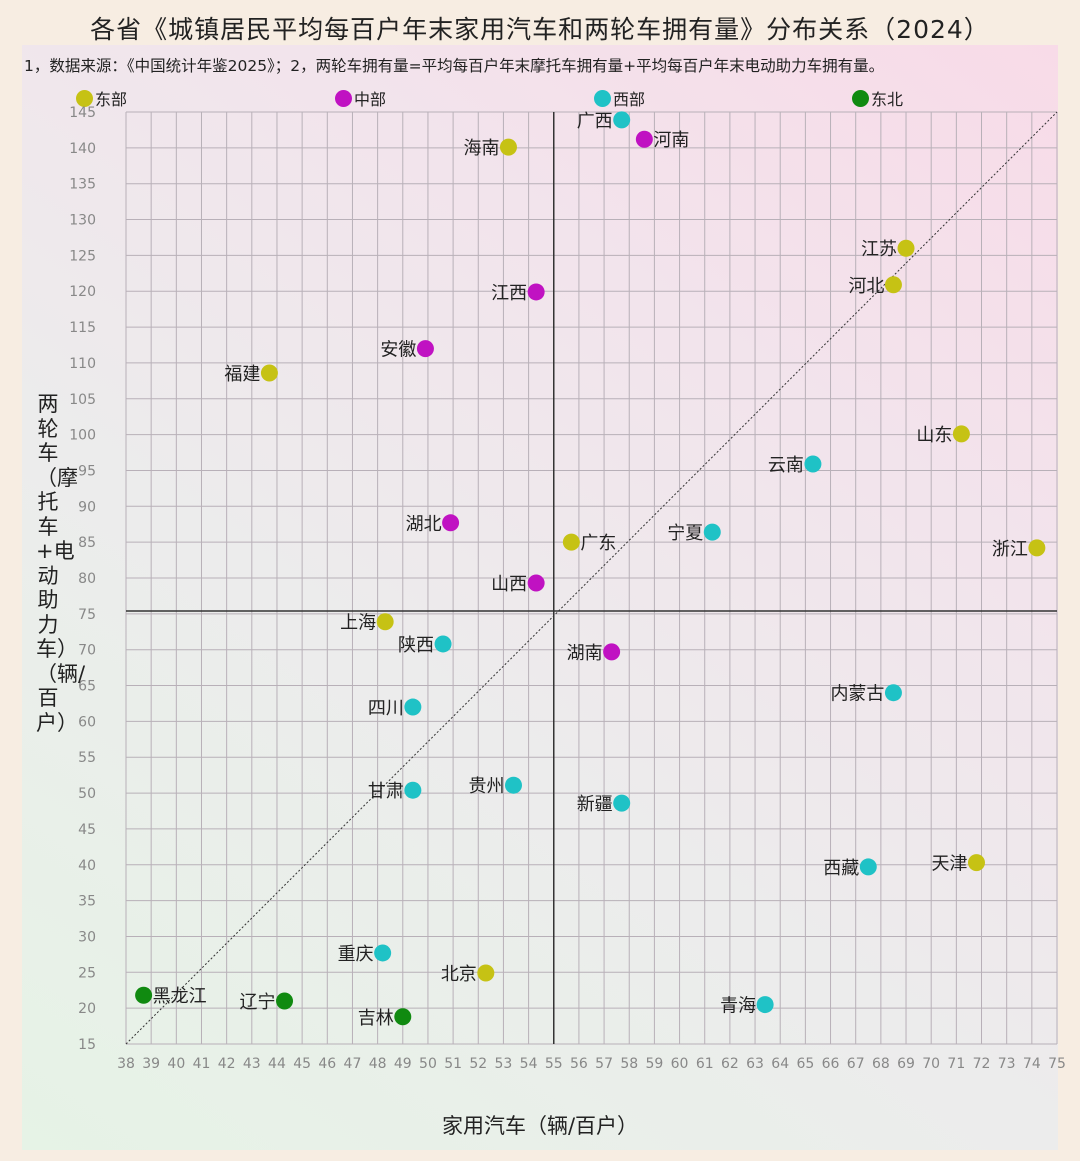  Describe the element at coordinates (622, 803) in the screenshot. I see `data-point-新疆` at that location.